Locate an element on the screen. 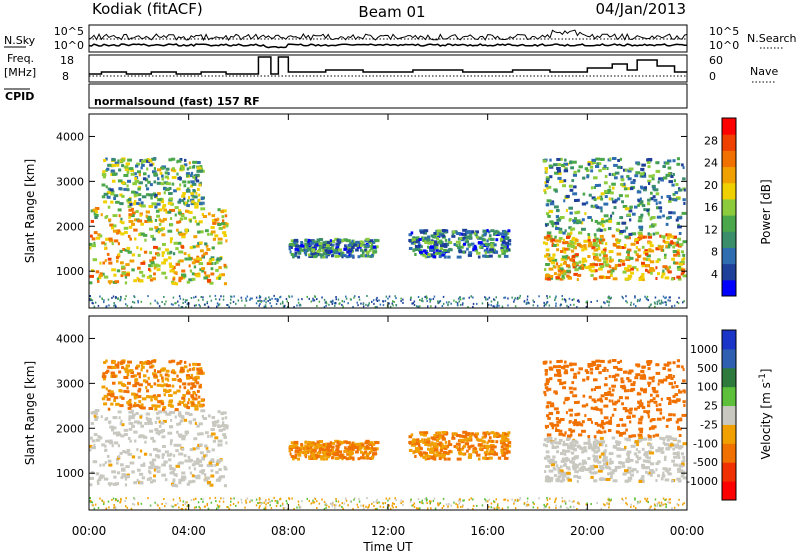 The image size is (800, 554). freq-tick-top: 18 is located at coordinates (67, 60).